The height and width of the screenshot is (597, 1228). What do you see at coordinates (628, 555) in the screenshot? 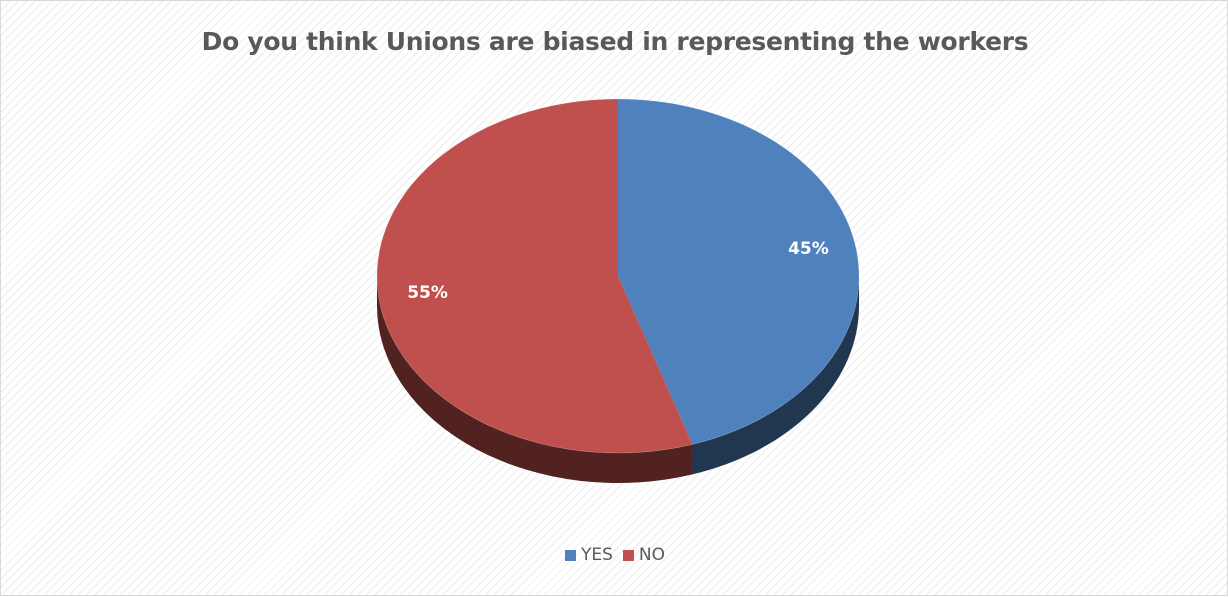
I see `legend-swatch-no` at bounding box center [628, 555].